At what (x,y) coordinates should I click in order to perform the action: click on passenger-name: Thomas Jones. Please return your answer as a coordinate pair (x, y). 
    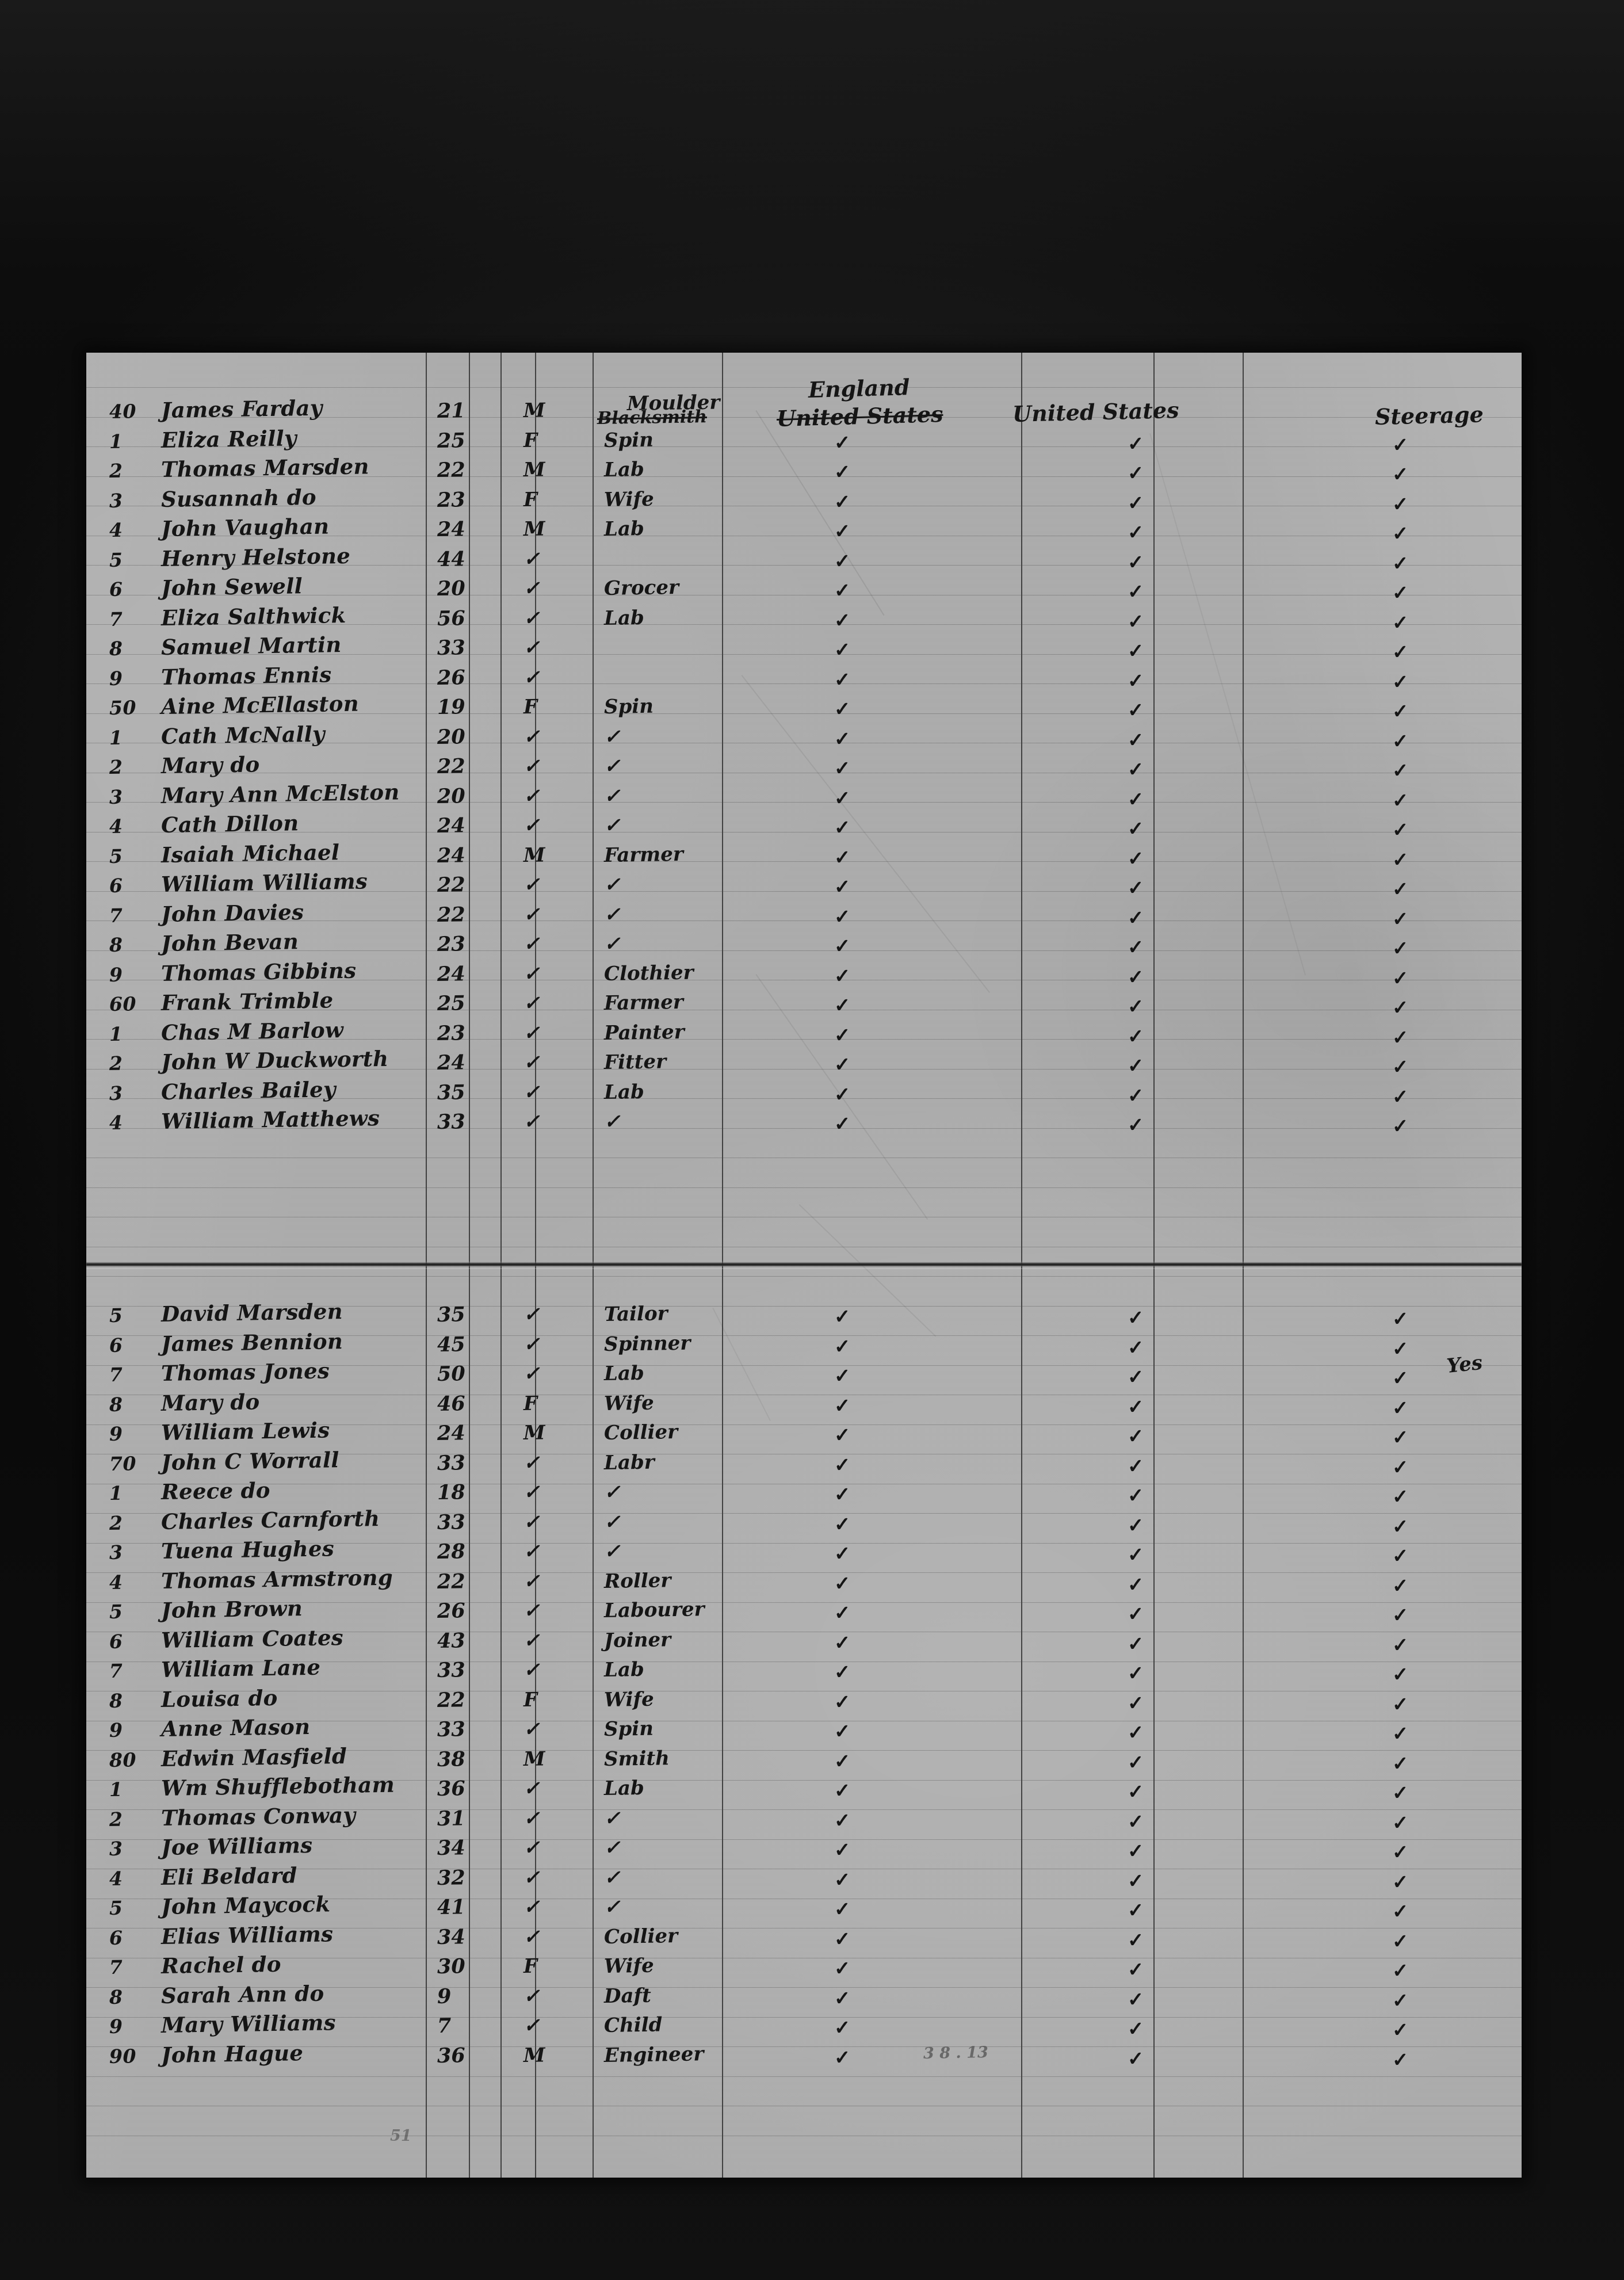
    Looking at the image, I should click on (245, 1372).